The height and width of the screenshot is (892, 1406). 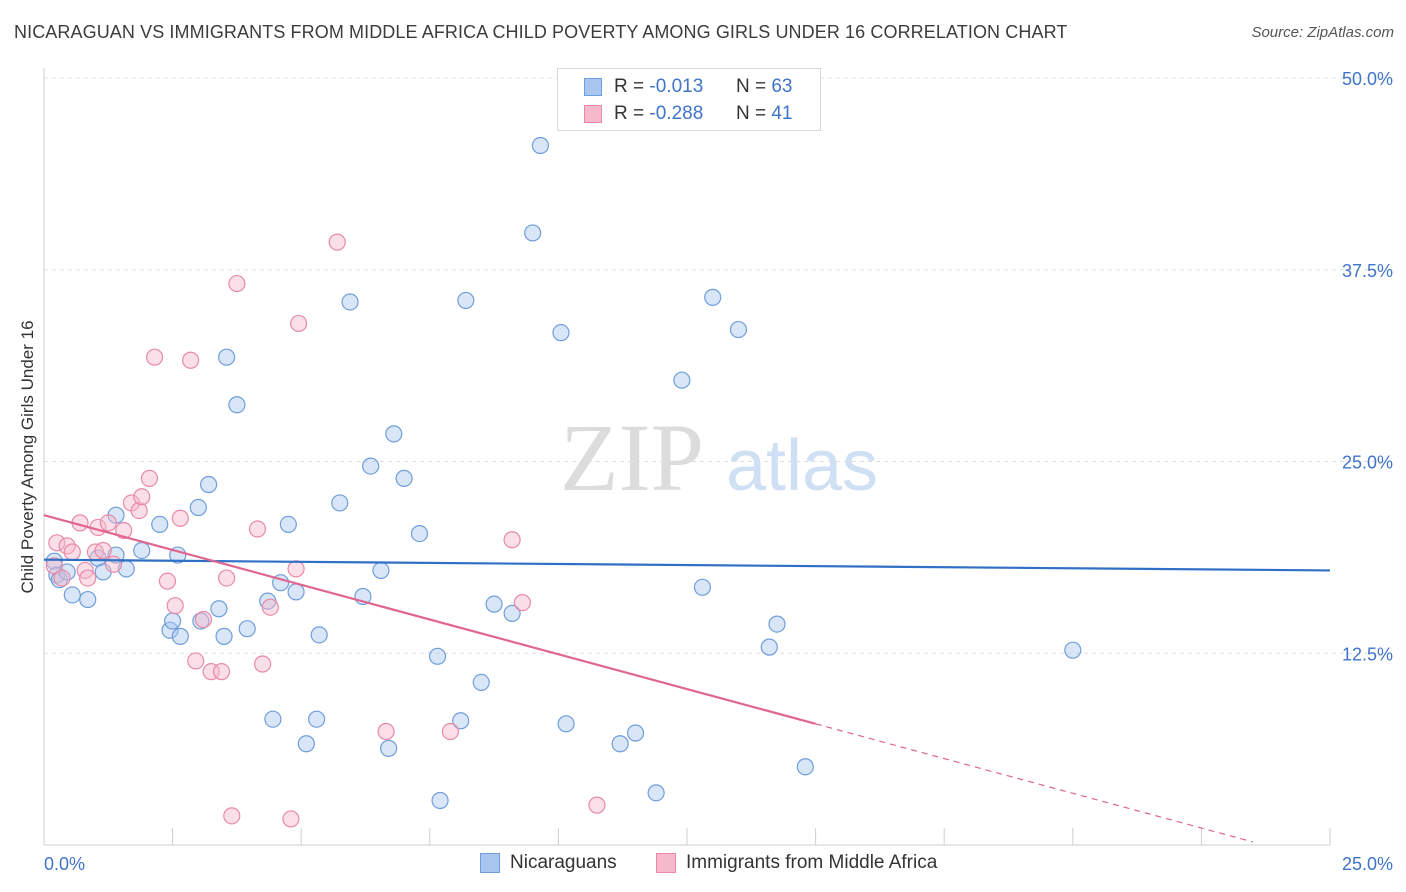 I want to click on chart-source: Source: ZipAtlas.com, so click(x=1322, y=32).